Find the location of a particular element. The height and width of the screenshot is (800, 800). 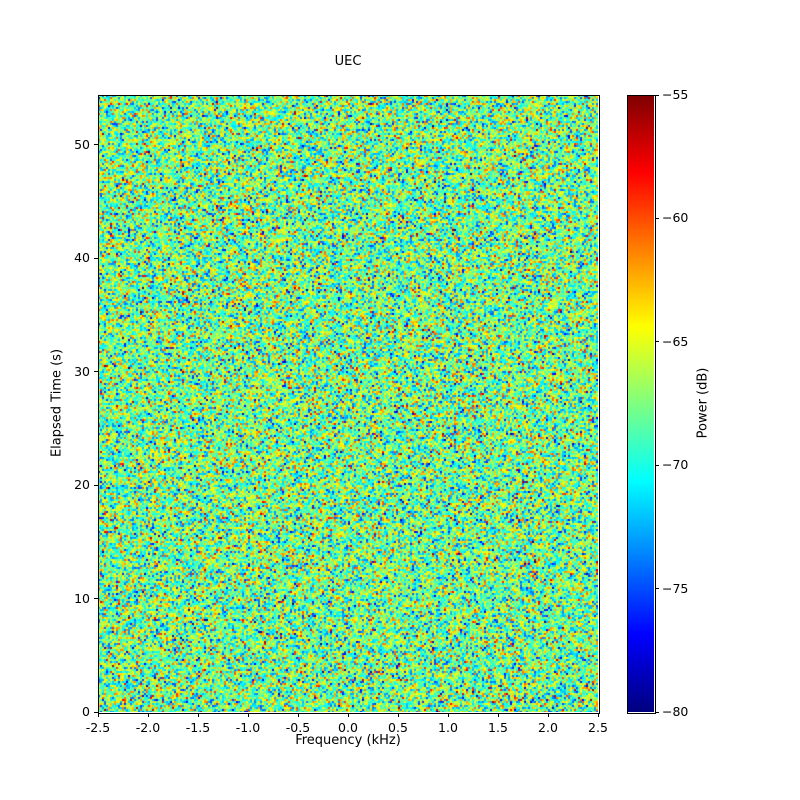

colorbar-tick-label: −65 is located at coordinates (675, 341).